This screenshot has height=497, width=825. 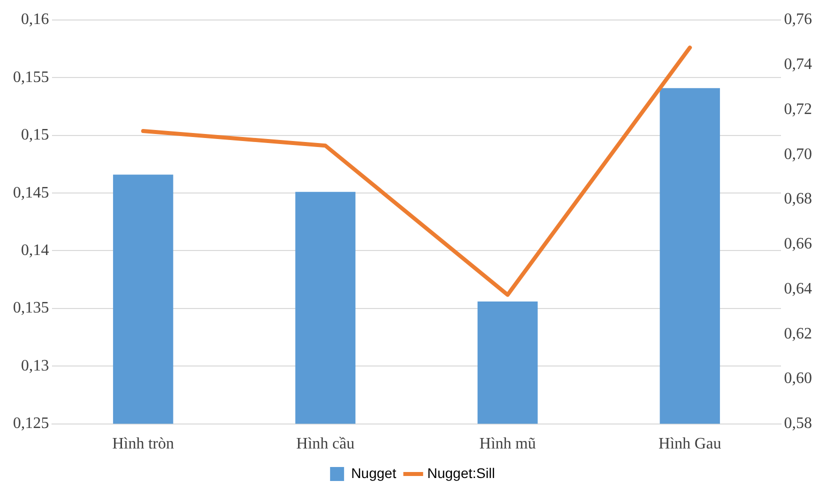 What do you see at coordinates (35, 365) in the screenshot?
I see `y-tick-label: 0,13` at bounding box center [35, 365].